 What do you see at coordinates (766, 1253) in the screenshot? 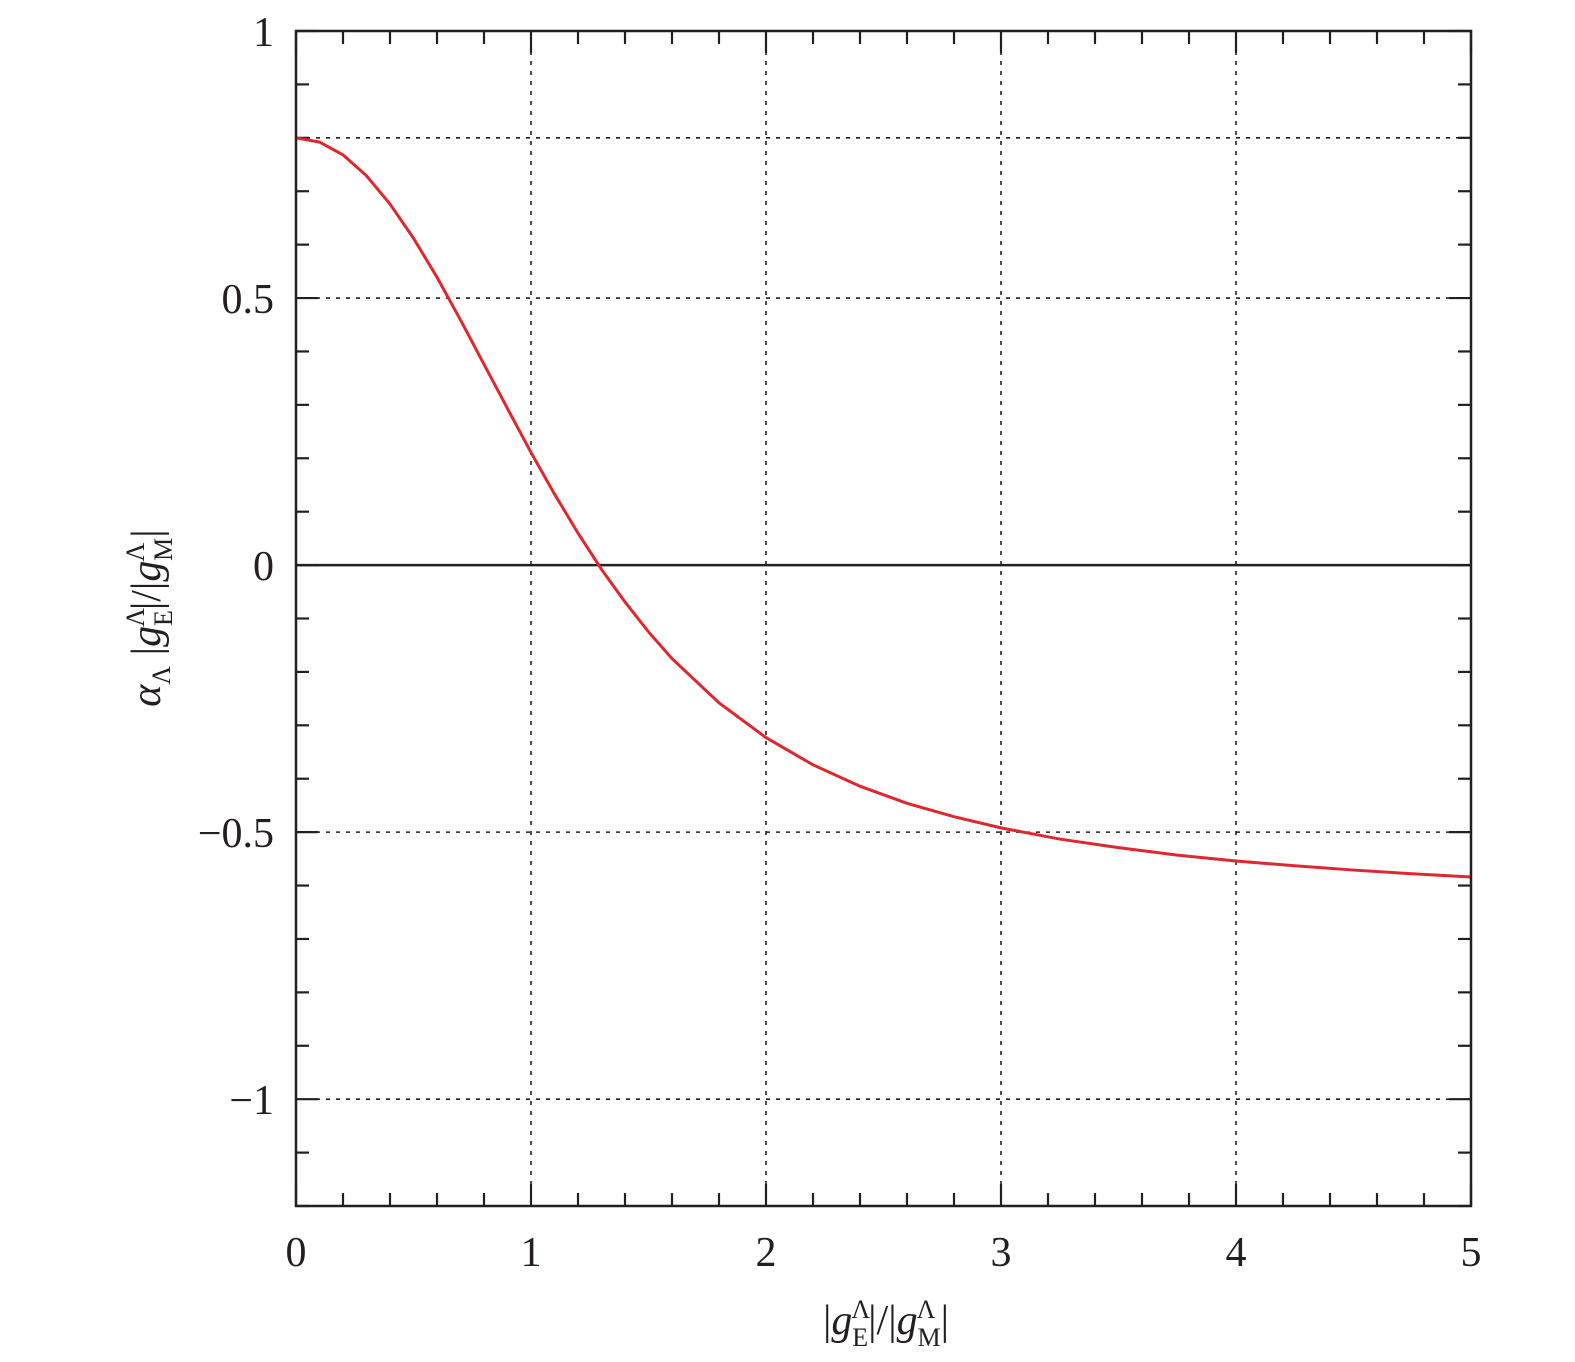
I see `x-tick-label-2: 2` at bounding box center [766, 1253].